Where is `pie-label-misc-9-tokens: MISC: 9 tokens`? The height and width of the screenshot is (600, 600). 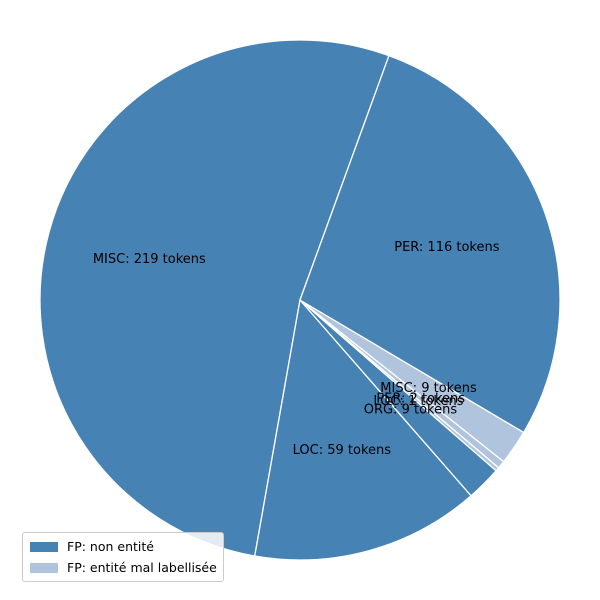 pie-label-misc-9-tokens: MISC: 9 tokens is located at coordinates (428, 388).